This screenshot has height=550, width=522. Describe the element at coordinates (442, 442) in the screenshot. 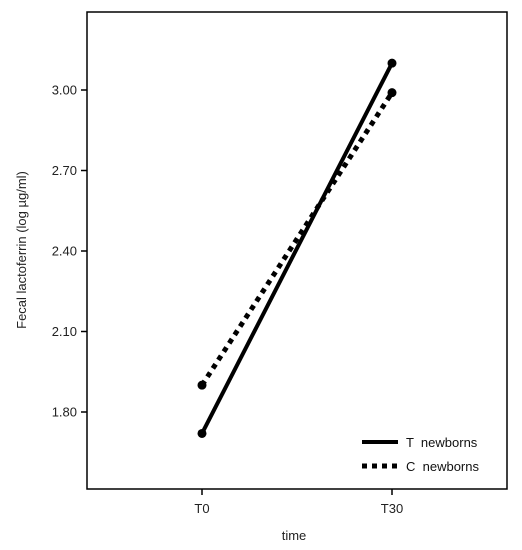

I see `legend-label-t-newborns: T newborns` at that location.